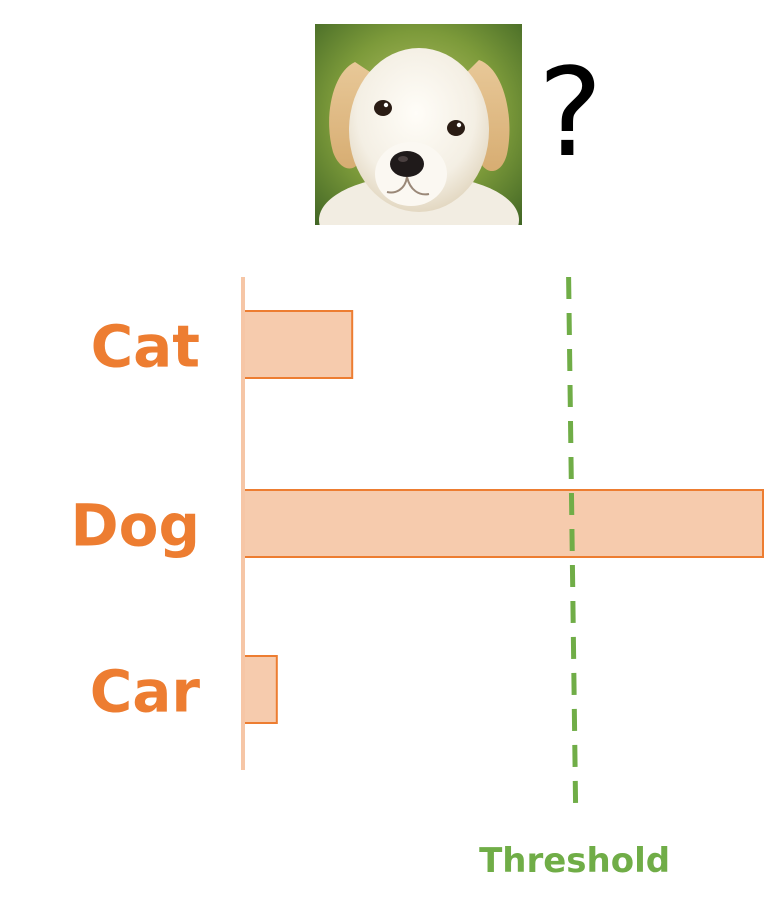 This screenshot has height=908, width=764. What do you see at coordinates (570, 113) in the screenshot?
I see `question-mark: ?` at bounding box center [570, 113].